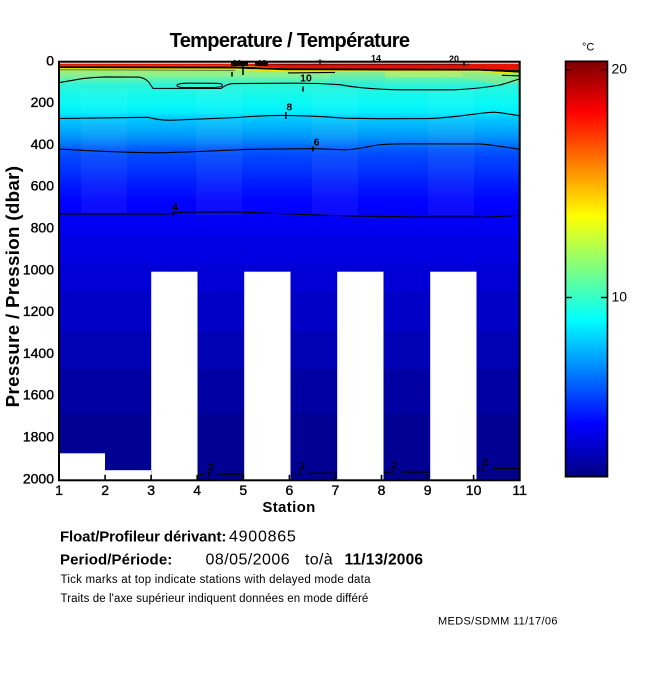 The image size is (650, 680). I want to click on svg-text: 5, so click(243, 490).